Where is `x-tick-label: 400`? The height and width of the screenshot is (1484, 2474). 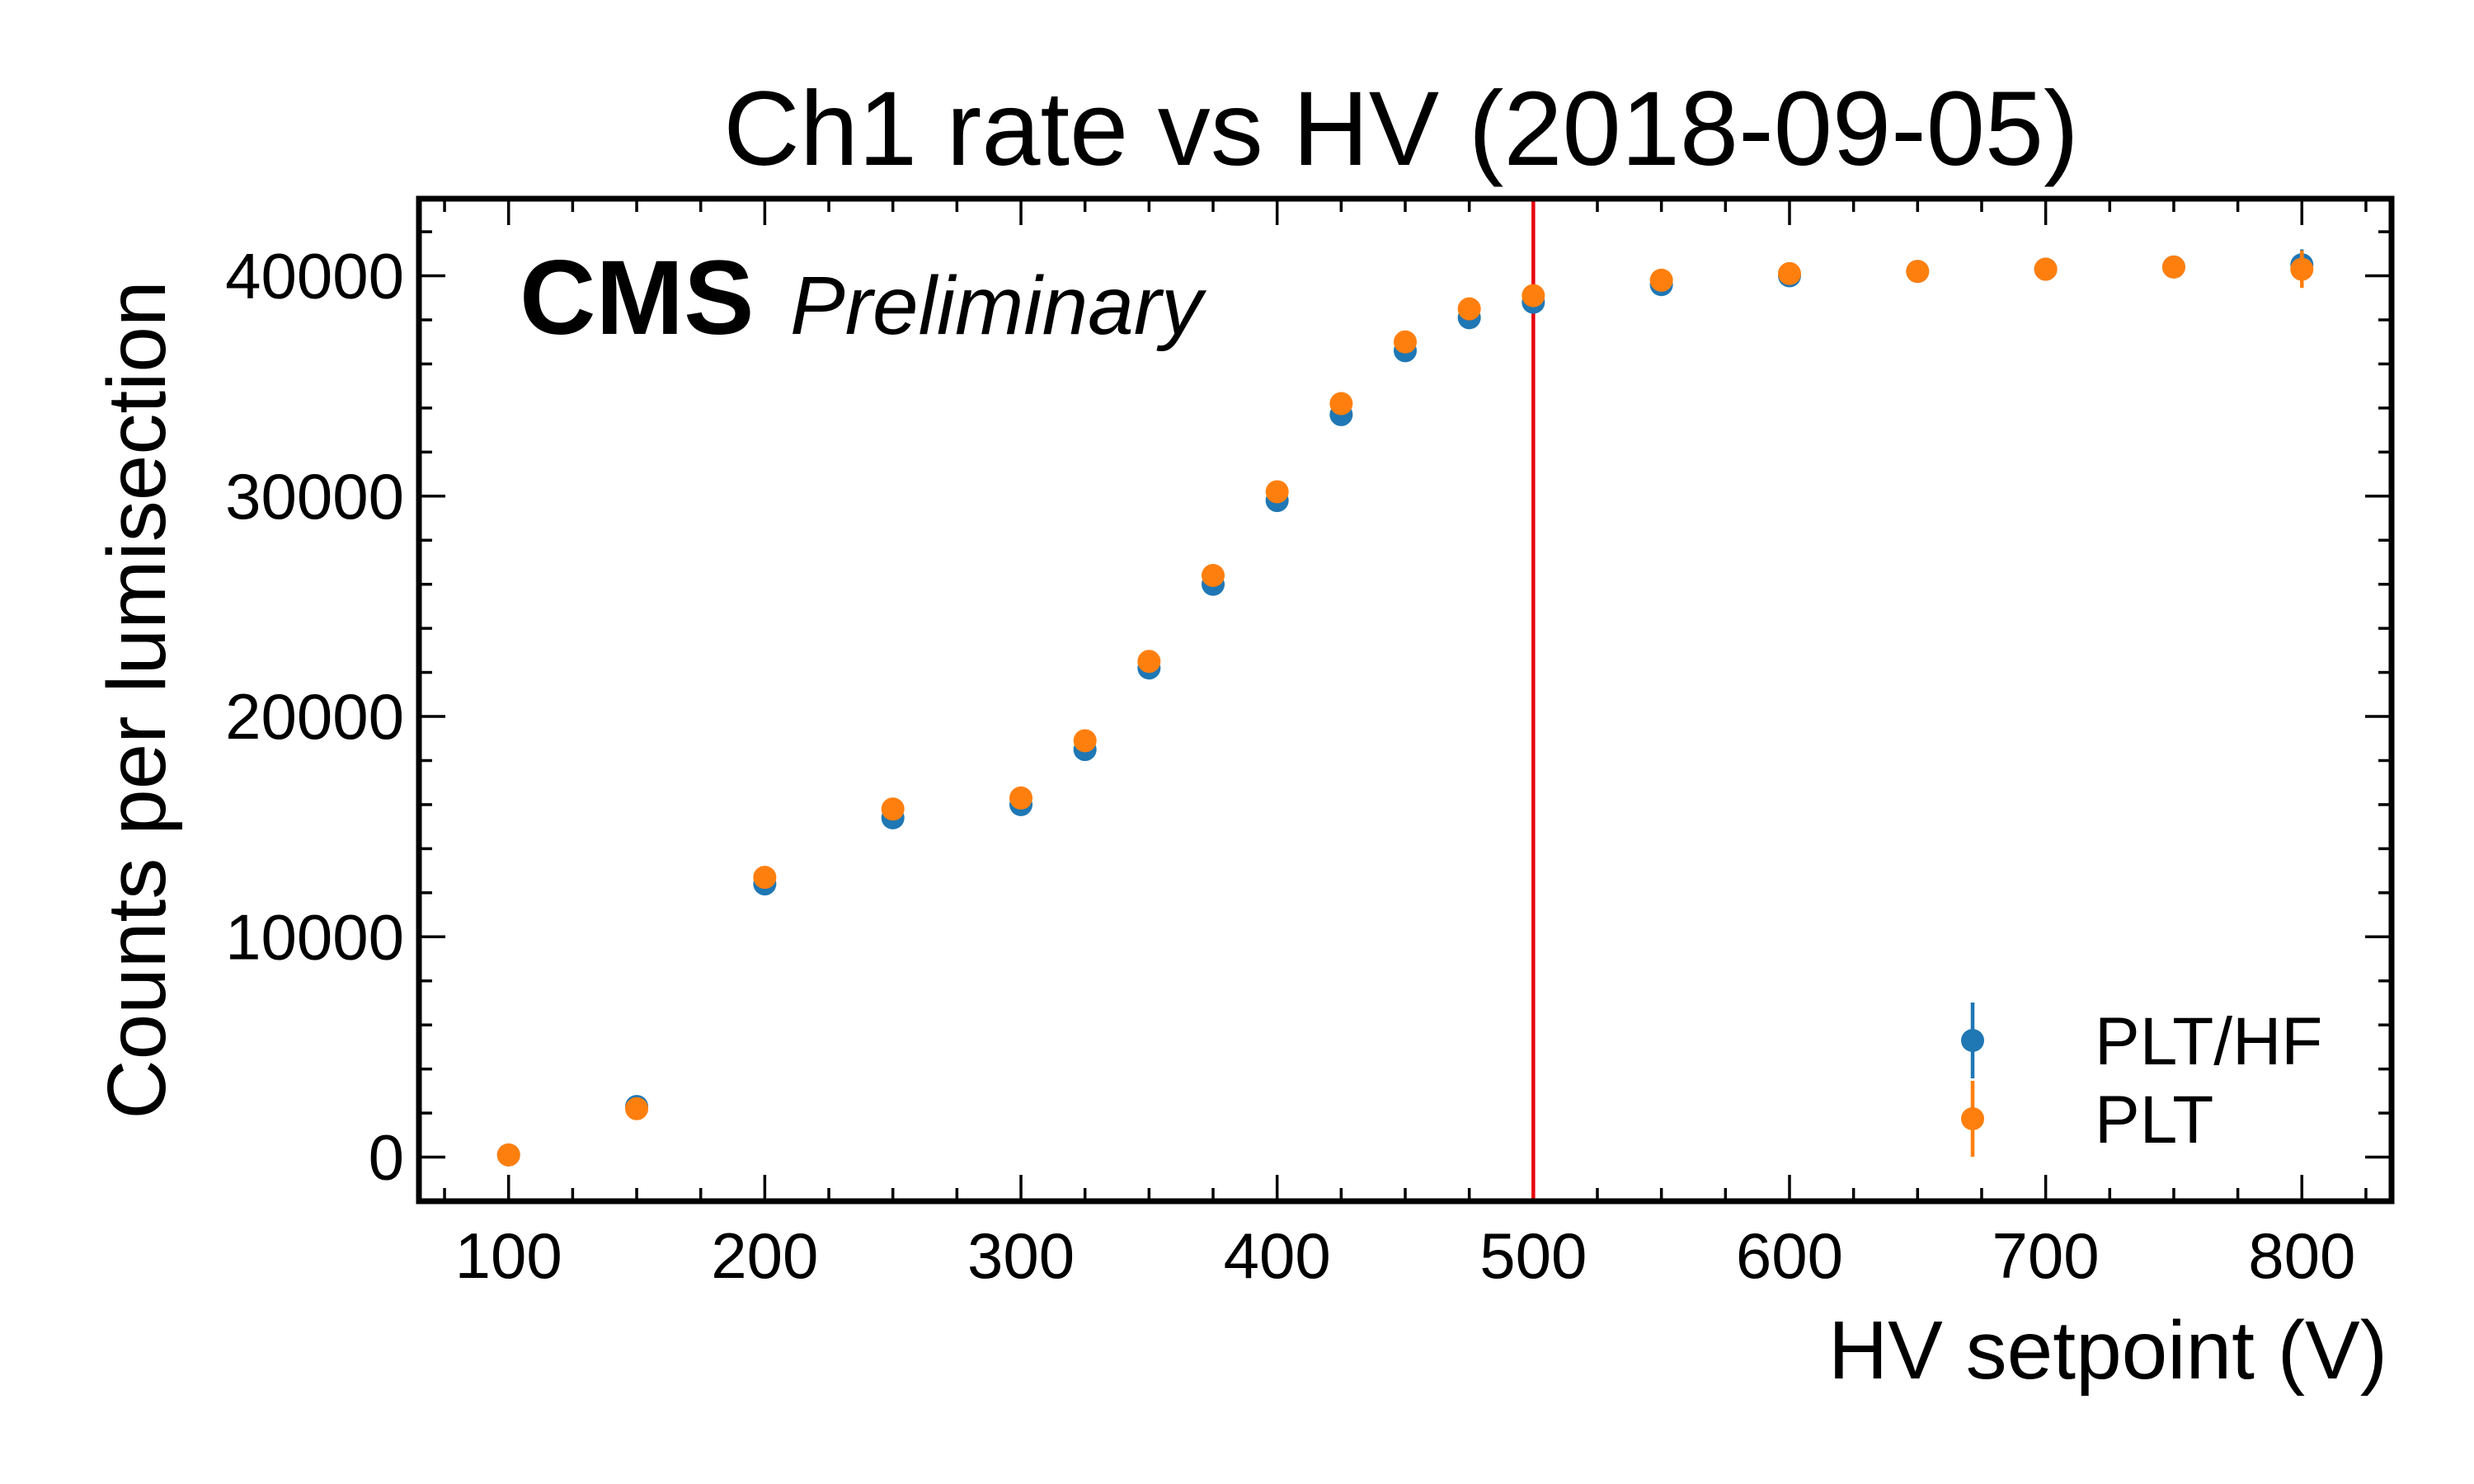 x-tick-label: 400 is located at coordinates (1277, 1255).